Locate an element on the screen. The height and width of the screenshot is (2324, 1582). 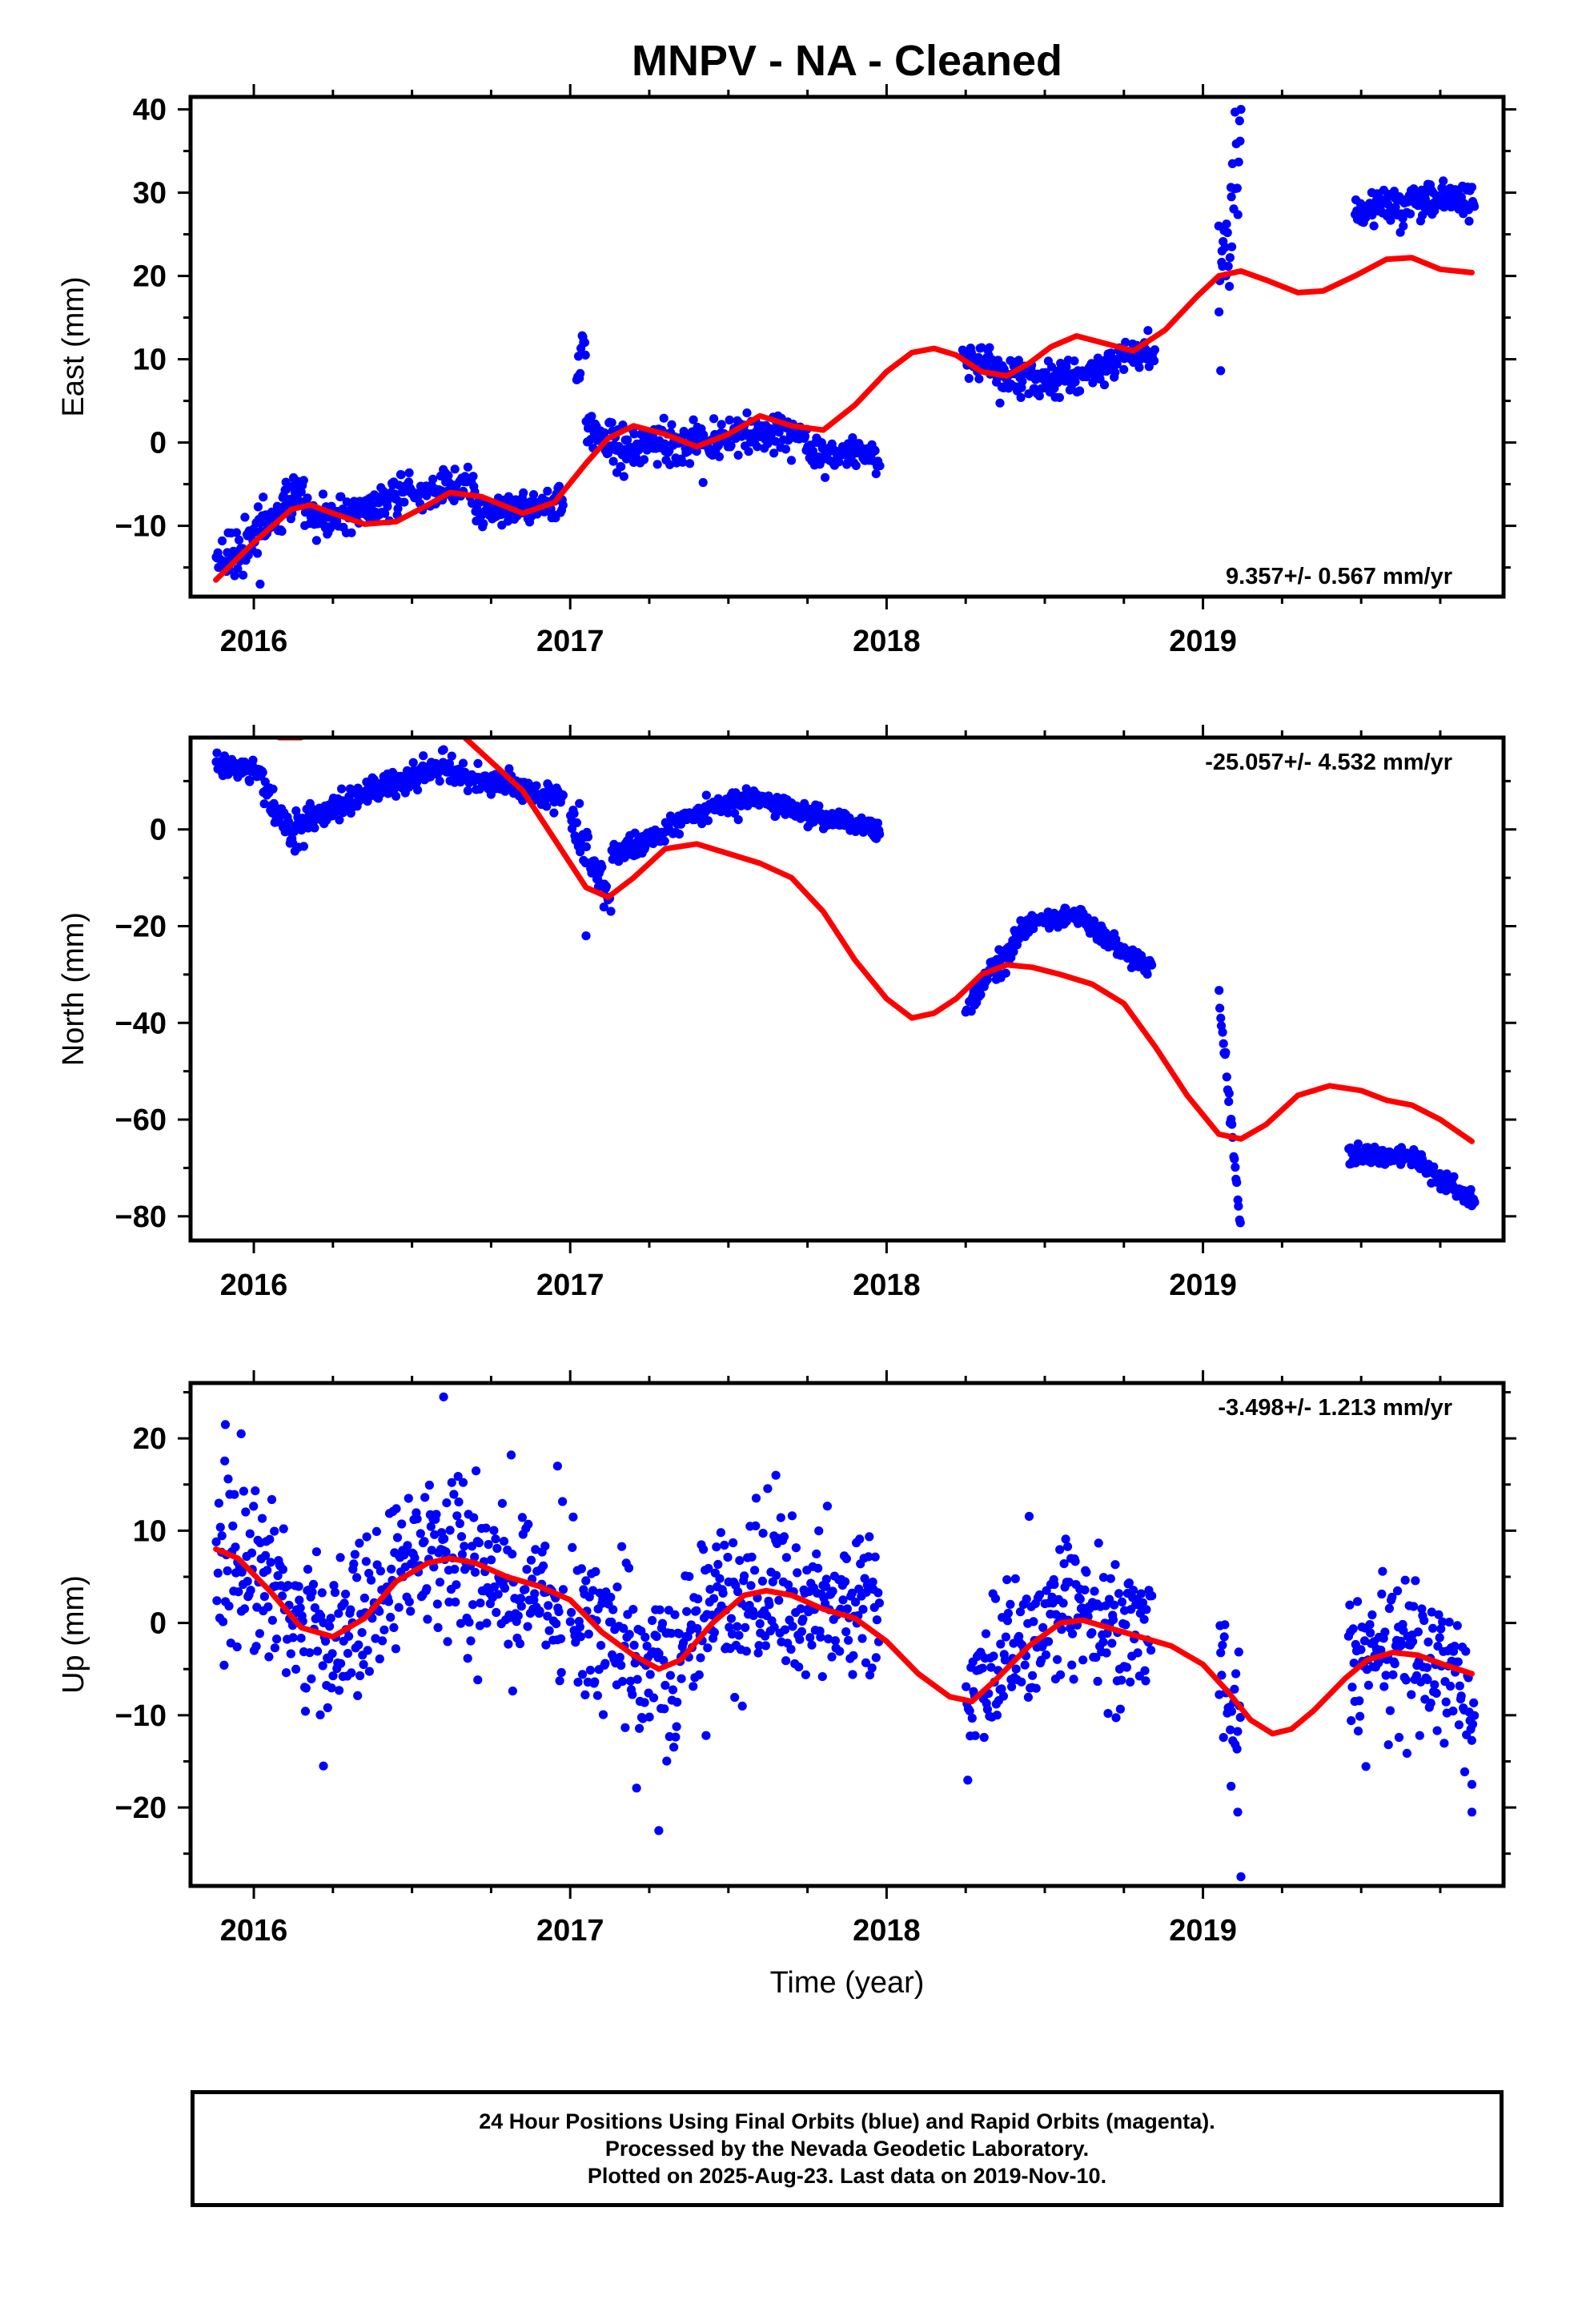
north-rate-annotation: -25.057+/- 4.532 mm/yr is located at coordinates (1328, 762).